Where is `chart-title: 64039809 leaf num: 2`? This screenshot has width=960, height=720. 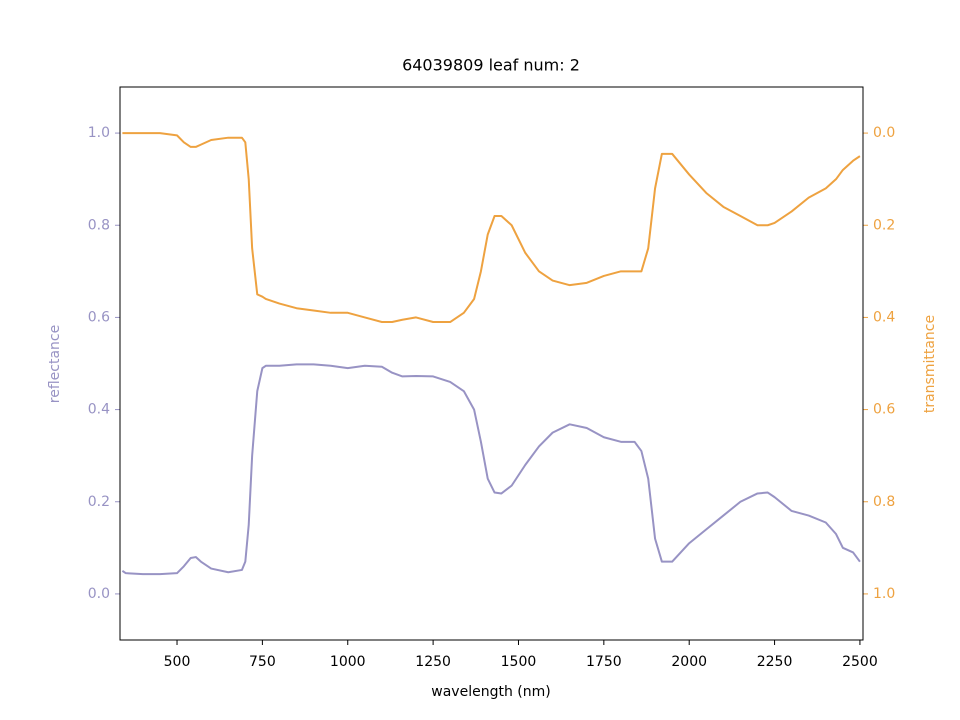
chart-title: 64039809 leaf num: 2 is located at coordinates (491, 65).